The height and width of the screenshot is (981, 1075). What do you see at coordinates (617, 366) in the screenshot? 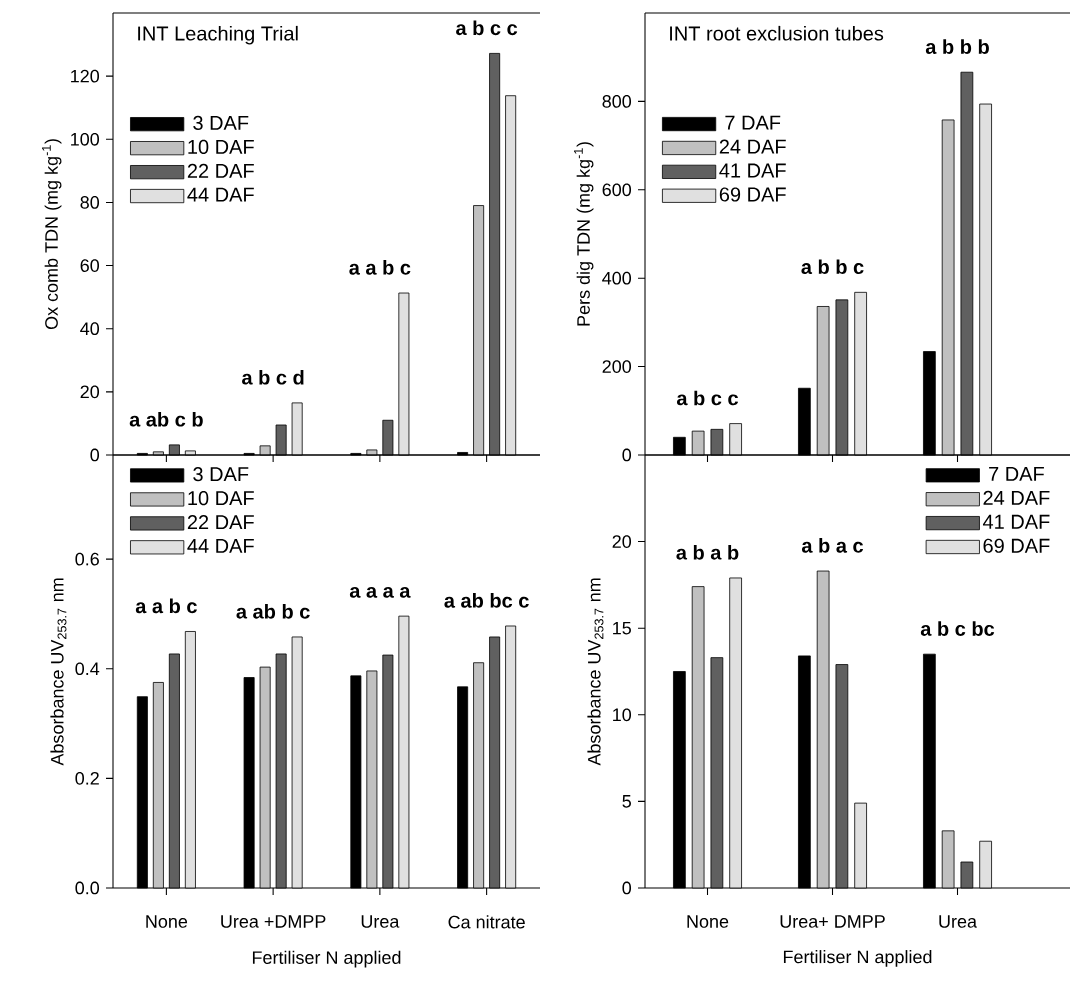
I see `y-tick-label: 200` at bounding box center [617, 366].